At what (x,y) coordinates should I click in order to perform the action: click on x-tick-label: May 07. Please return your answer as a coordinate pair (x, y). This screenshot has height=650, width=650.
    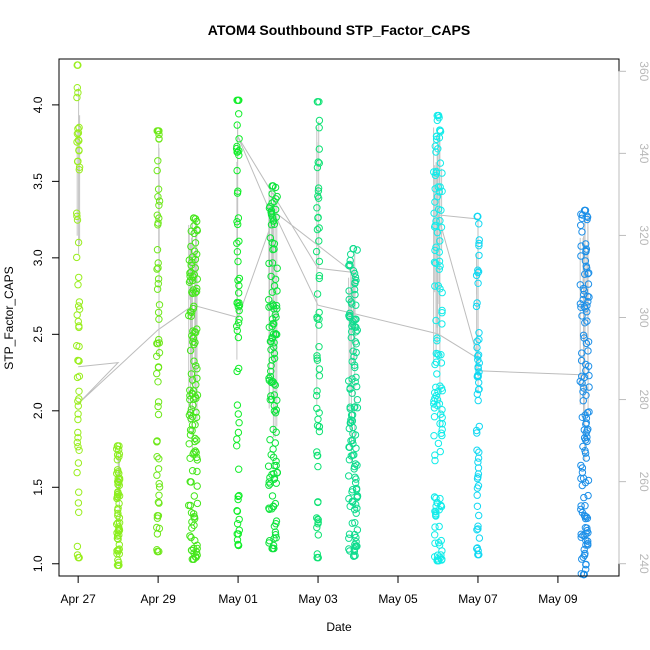
    Looking at the image, I should click on (478, 599).